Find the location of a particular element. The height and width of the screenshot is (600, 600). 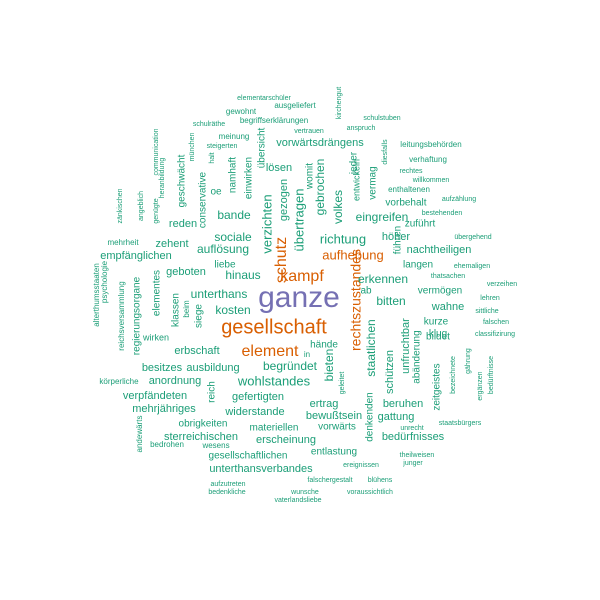

word-beduerfnisses: bedürfnisses is located at coordinates (413, 437).